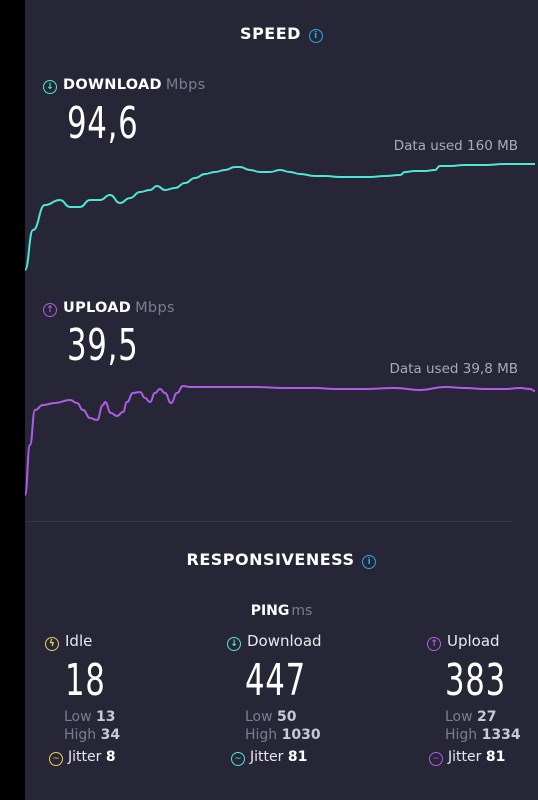 The height and width of the screenshot is (800, 538). I want to click on upload-jitter-label: Jitter, so click(465, 757).